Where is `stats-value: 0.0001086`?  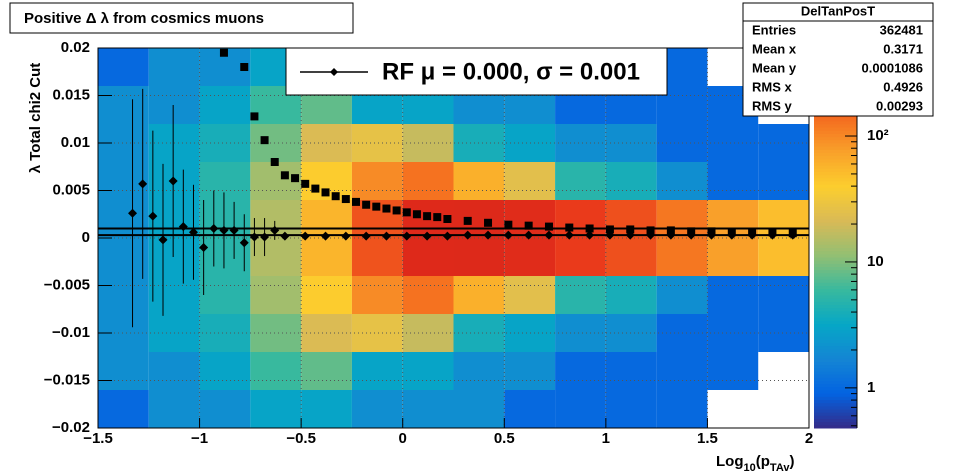
stats-value: 0.0001086 is located at coordinates (892, 67).